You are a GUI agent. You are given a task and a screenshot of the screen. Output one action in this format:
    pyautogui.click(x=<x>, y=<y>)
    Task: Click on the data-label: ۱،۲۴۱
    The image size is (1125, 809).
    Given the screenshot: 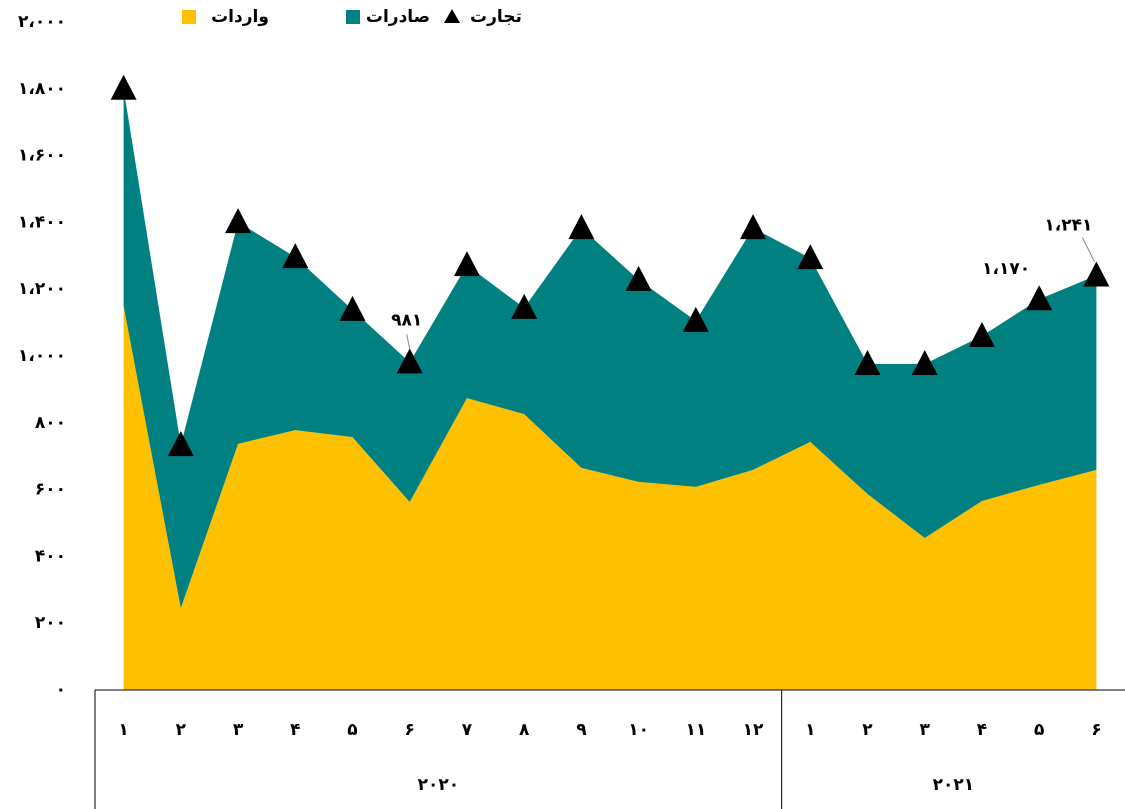 What is the action you would take?
    pyautogui.click(x=1068, y=226)
    